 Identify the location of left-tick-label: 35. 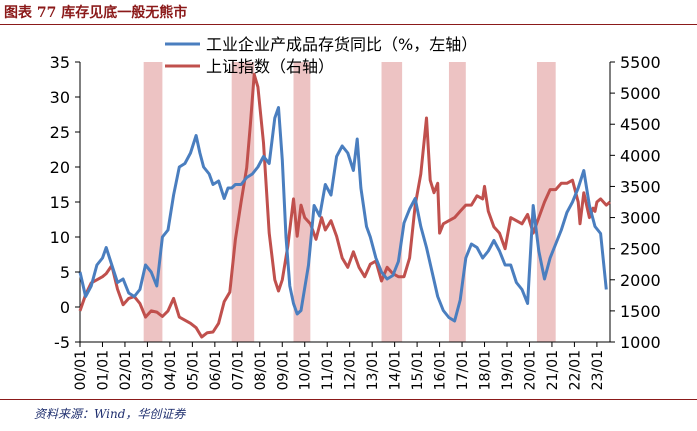
(60, 62).